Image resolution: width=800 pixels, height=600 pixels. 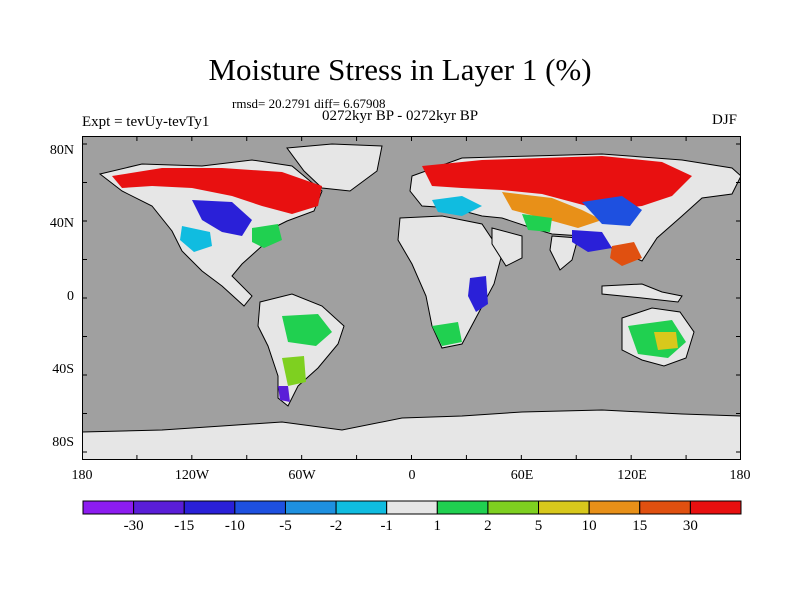 I want to click on colorbar-label: 1, so click(x=437, y=526).